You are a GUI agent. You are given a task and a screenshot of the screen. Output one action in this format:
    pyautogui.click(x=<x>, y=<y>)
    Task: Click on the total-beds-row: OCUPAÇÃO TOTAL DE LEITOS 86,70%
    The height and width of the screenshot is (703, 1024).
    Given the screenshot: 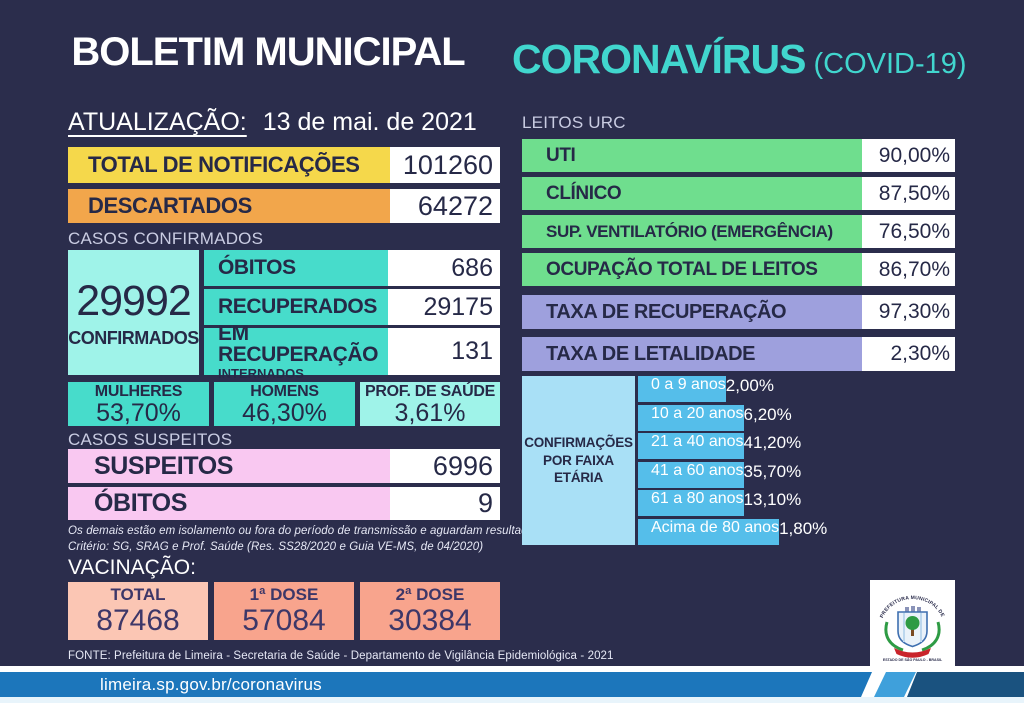 What is the action you would take?
    pyautogui.click(x=738, y=269)
    